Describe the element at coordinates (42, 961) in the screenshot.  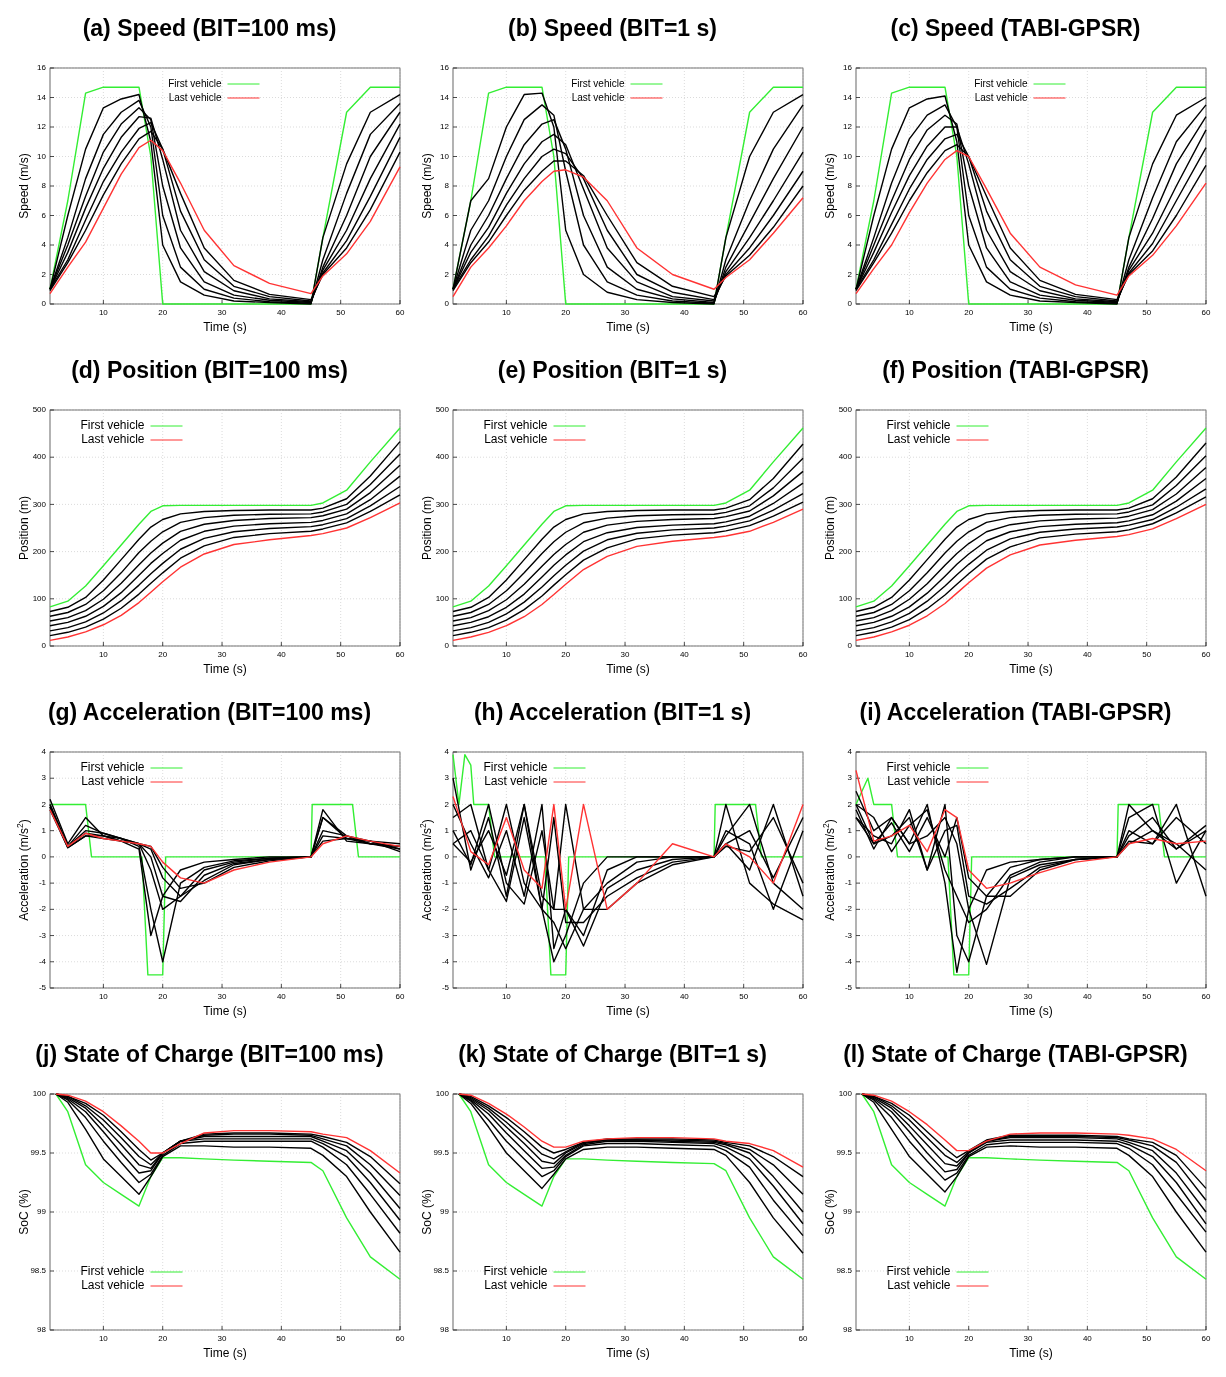
I see `y-tick-label: -4` at that location.